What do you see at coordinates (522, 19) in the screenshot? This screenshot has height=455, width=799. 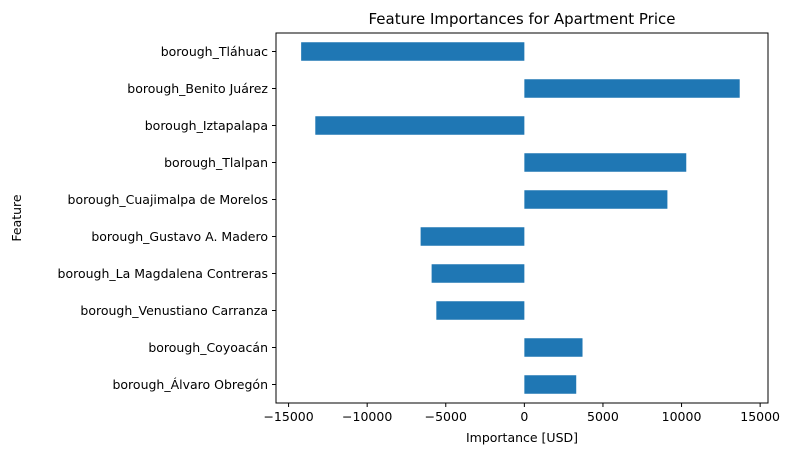 I see `chart-title: Feature Importances for Apartment Price` at bounding box center [522, 19].